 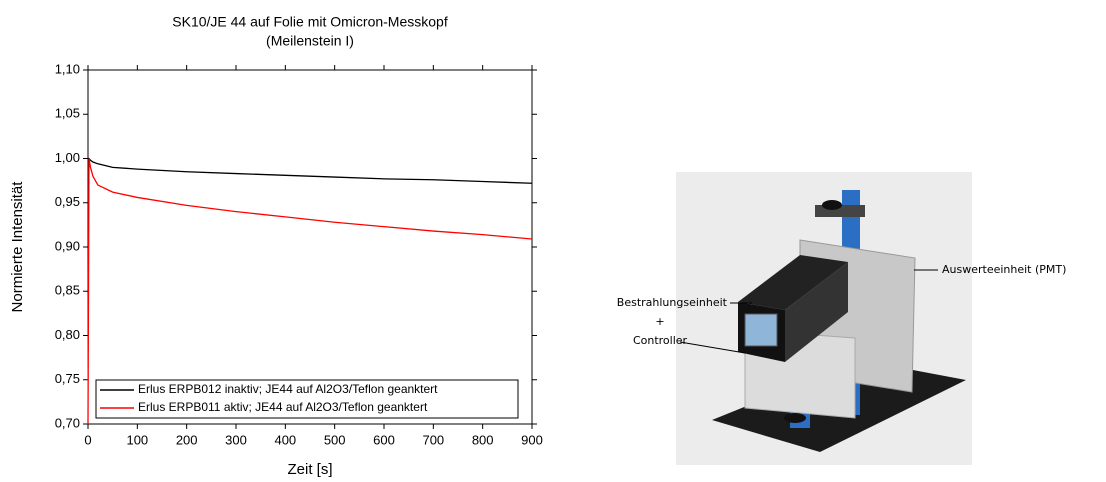 What do you see at coordinates (17, 247) in the screenshot?
I see `y-axis-title: Normierte Intensität` at bounding box center [17, 247].